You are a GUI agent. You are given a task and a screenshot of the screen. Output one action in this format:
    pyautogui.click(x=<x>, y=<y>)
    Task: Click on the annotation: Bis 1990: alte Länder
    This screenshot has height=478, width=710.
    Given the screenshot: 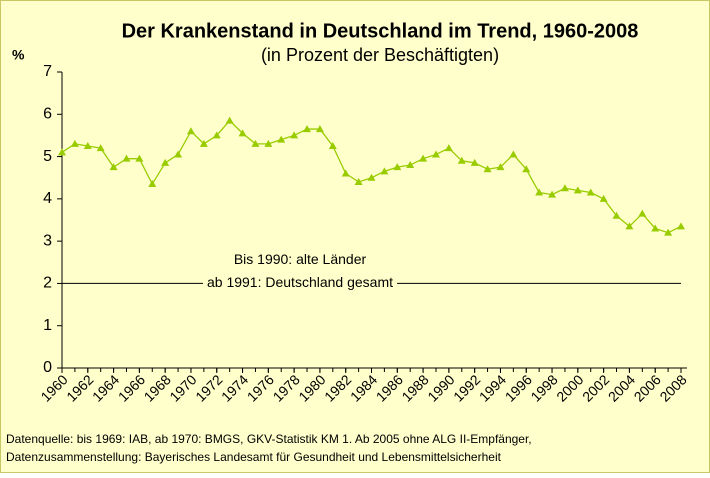 What is the action you would take?
    pyautogui.click(x=300, y=259)
    